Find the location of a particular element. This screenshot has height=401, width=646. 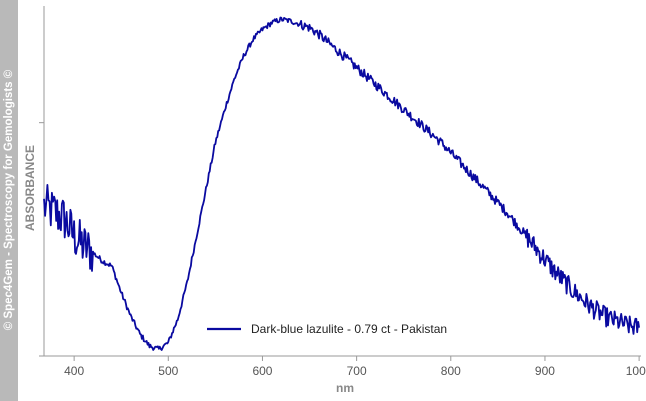

chart-legend: Dark-blue lazulite - 0.79 ct - Pakistan is located at coordinates (327, 329).